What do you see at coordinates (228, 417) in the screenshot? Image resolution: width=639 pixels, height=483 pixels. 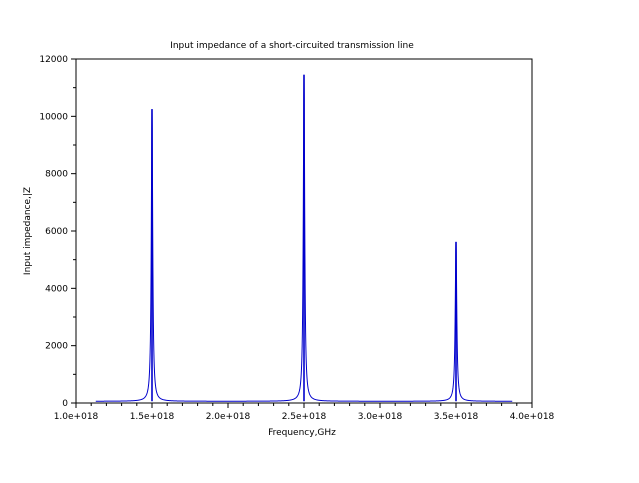 I see `x-tick-label: 2.0e+018` at bounding box center [228, 417].